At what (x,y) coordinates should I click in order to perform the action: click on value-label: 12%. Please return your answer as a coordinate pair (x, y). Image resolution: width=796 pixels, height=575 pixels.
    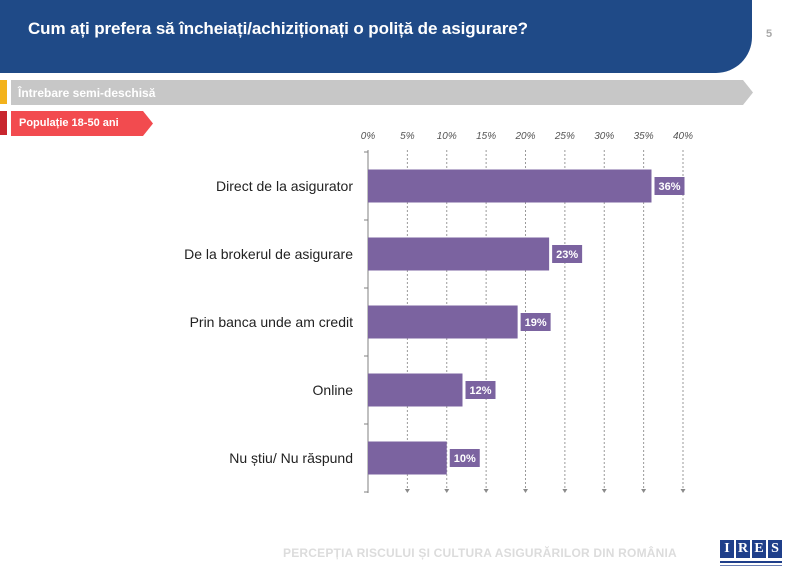
    Looking at the image, I should click on (480, 391).